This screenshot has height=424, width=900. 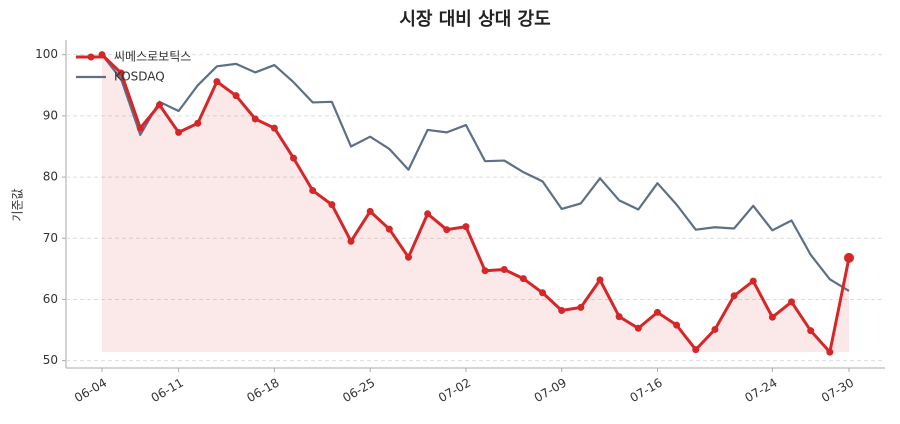 I want to click on x-tick-label: 07-02, so click(x=454, y=391).